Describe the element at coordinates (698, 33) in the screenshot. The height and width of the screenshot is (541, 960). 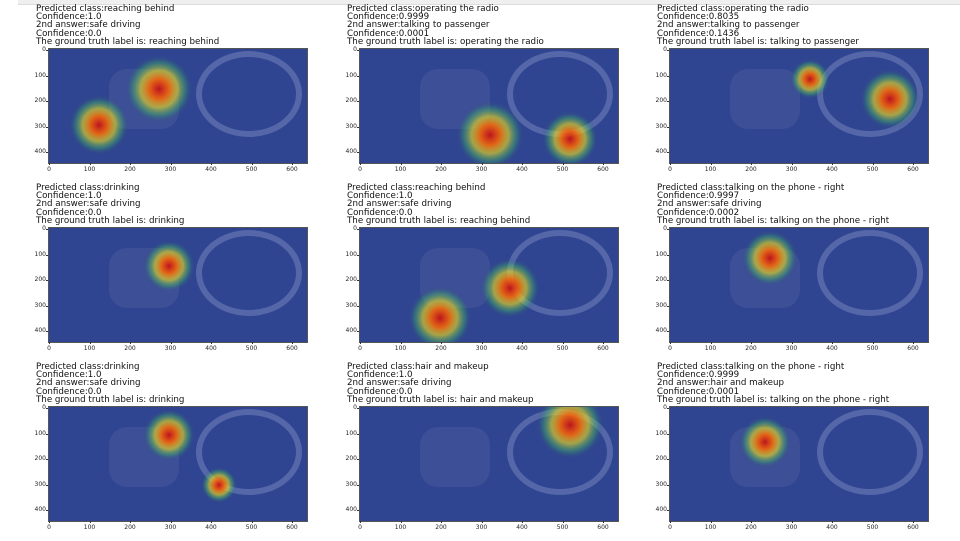
I see `caption-line: Confidence:0.1436` at that location.